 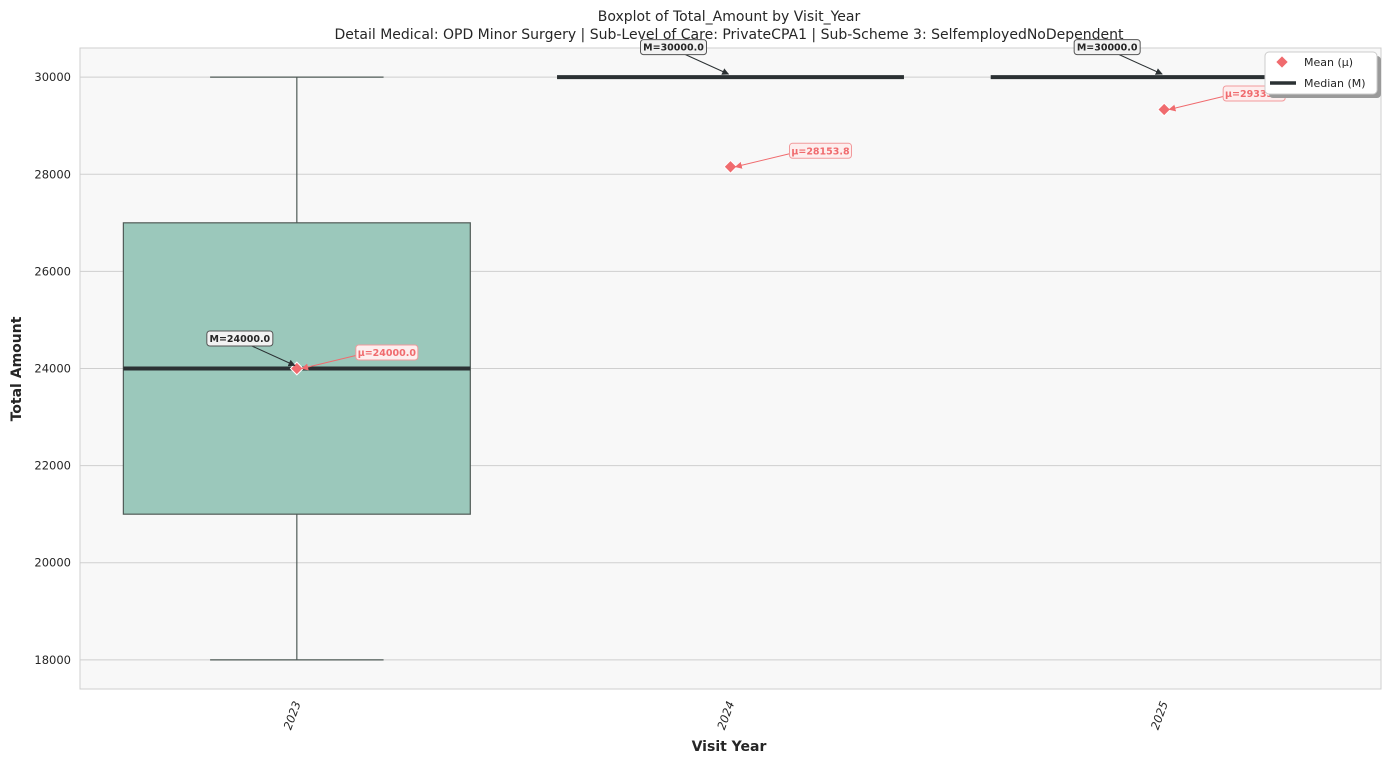 What do you see at coordinates (1159, 715) in the screenshot?
I see `x-tick-label: 2025` at bounding box center [1159, 715].